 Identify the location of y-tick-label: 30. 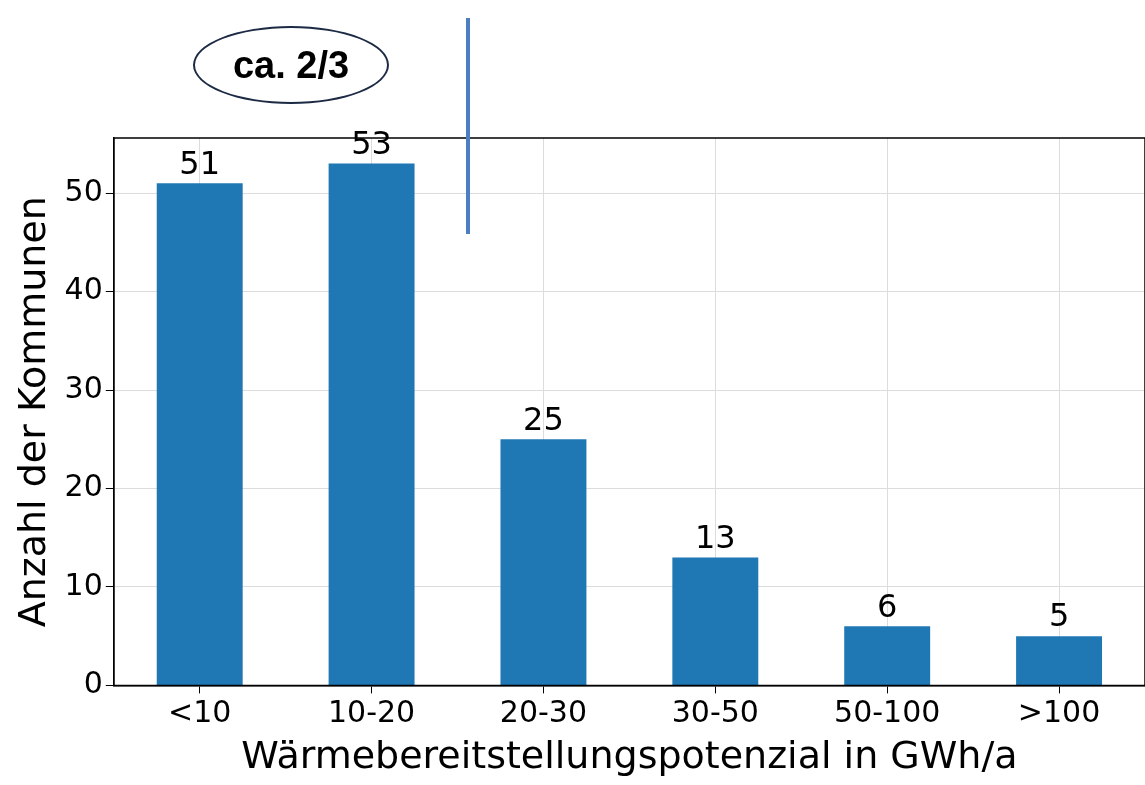
(83, 387).